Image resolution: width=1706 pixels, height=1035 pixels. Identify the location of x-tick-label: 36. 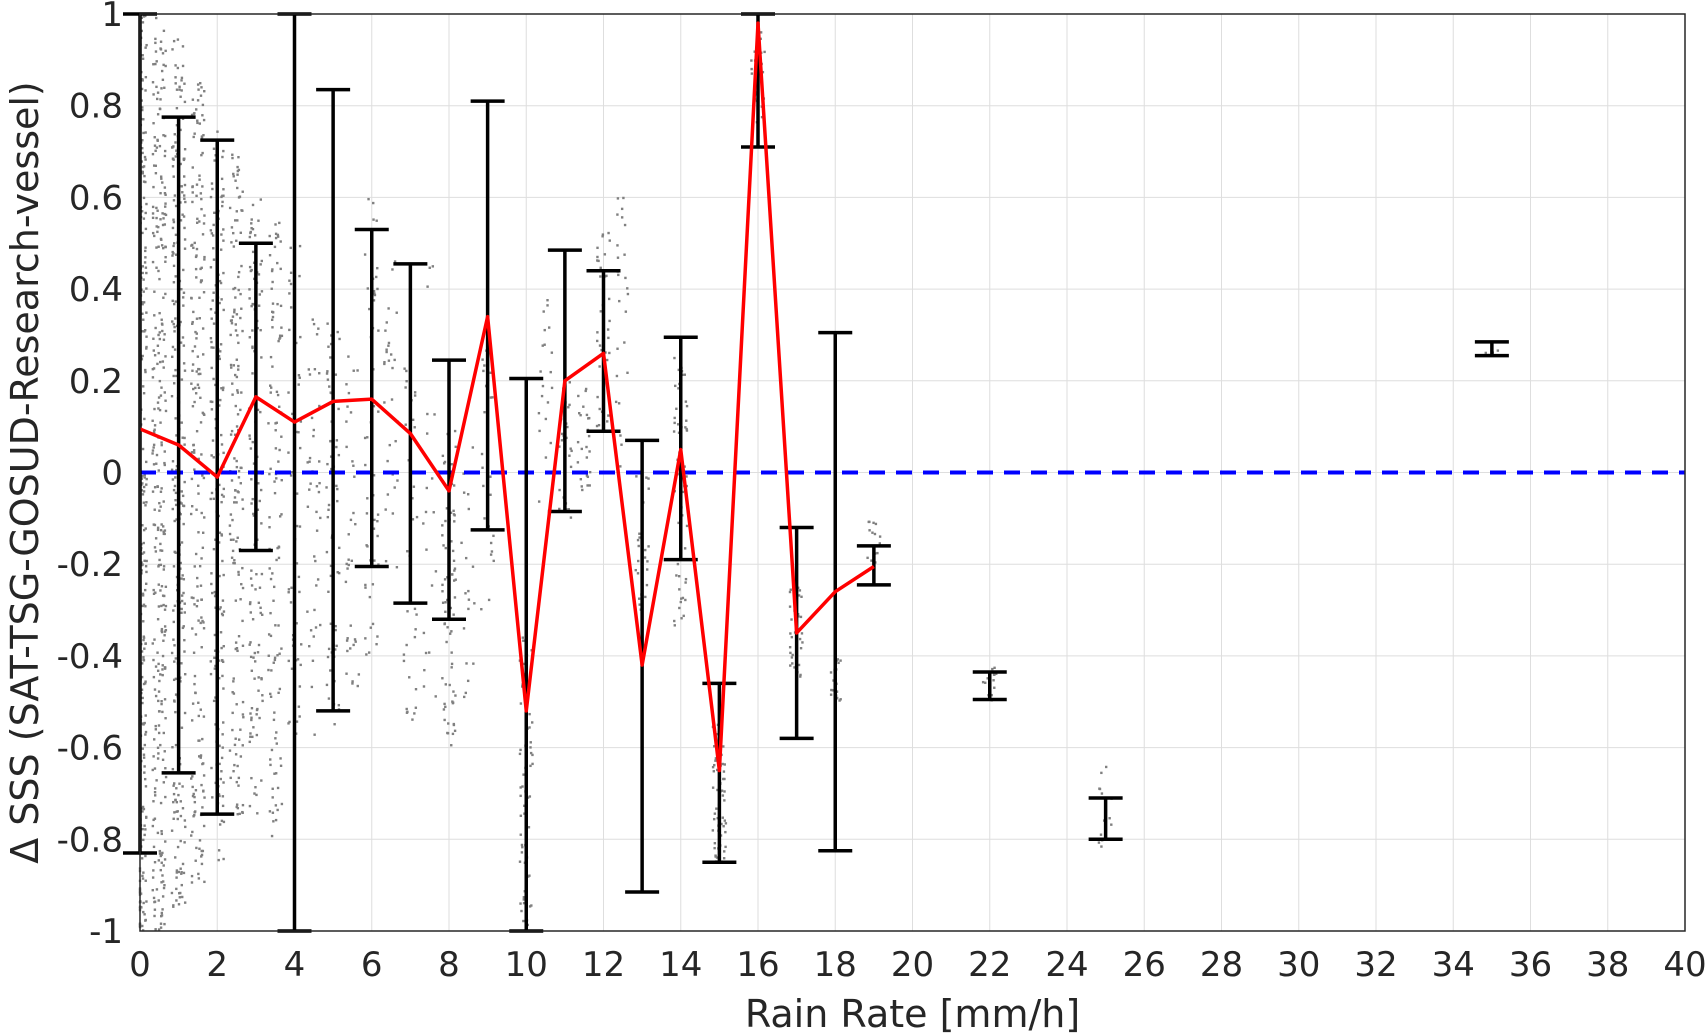
(1530, 965).